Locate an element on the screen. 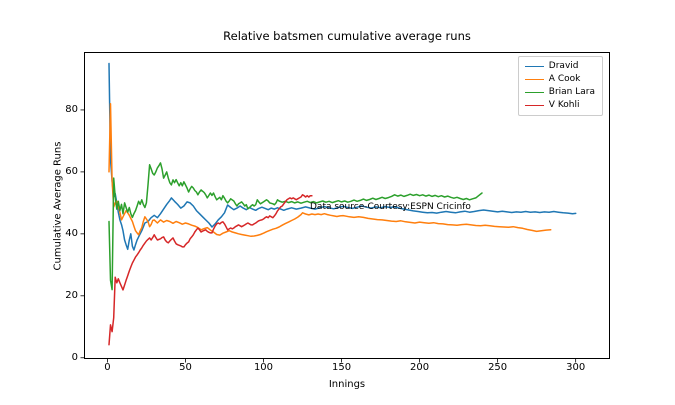 The image size is (675, 405). x-tick-label: 150 is located at coordinates (341, 367).